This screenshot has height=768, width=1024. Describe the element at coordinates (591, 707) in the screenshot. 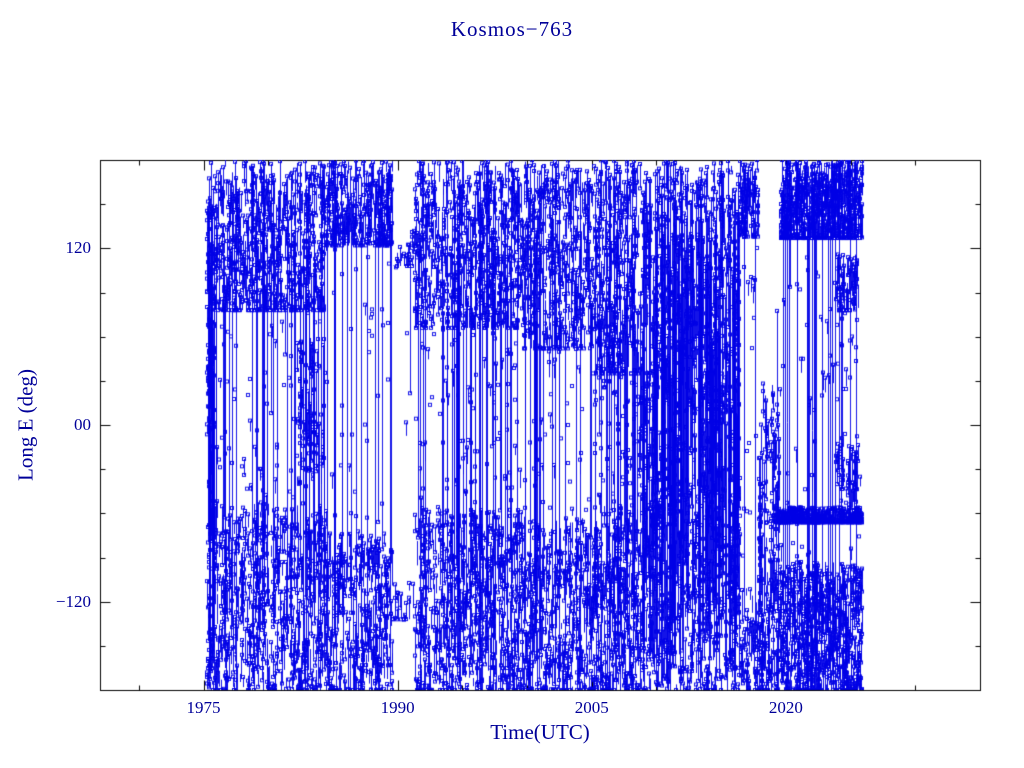

I see `x-tick-label: 2005` at that location.